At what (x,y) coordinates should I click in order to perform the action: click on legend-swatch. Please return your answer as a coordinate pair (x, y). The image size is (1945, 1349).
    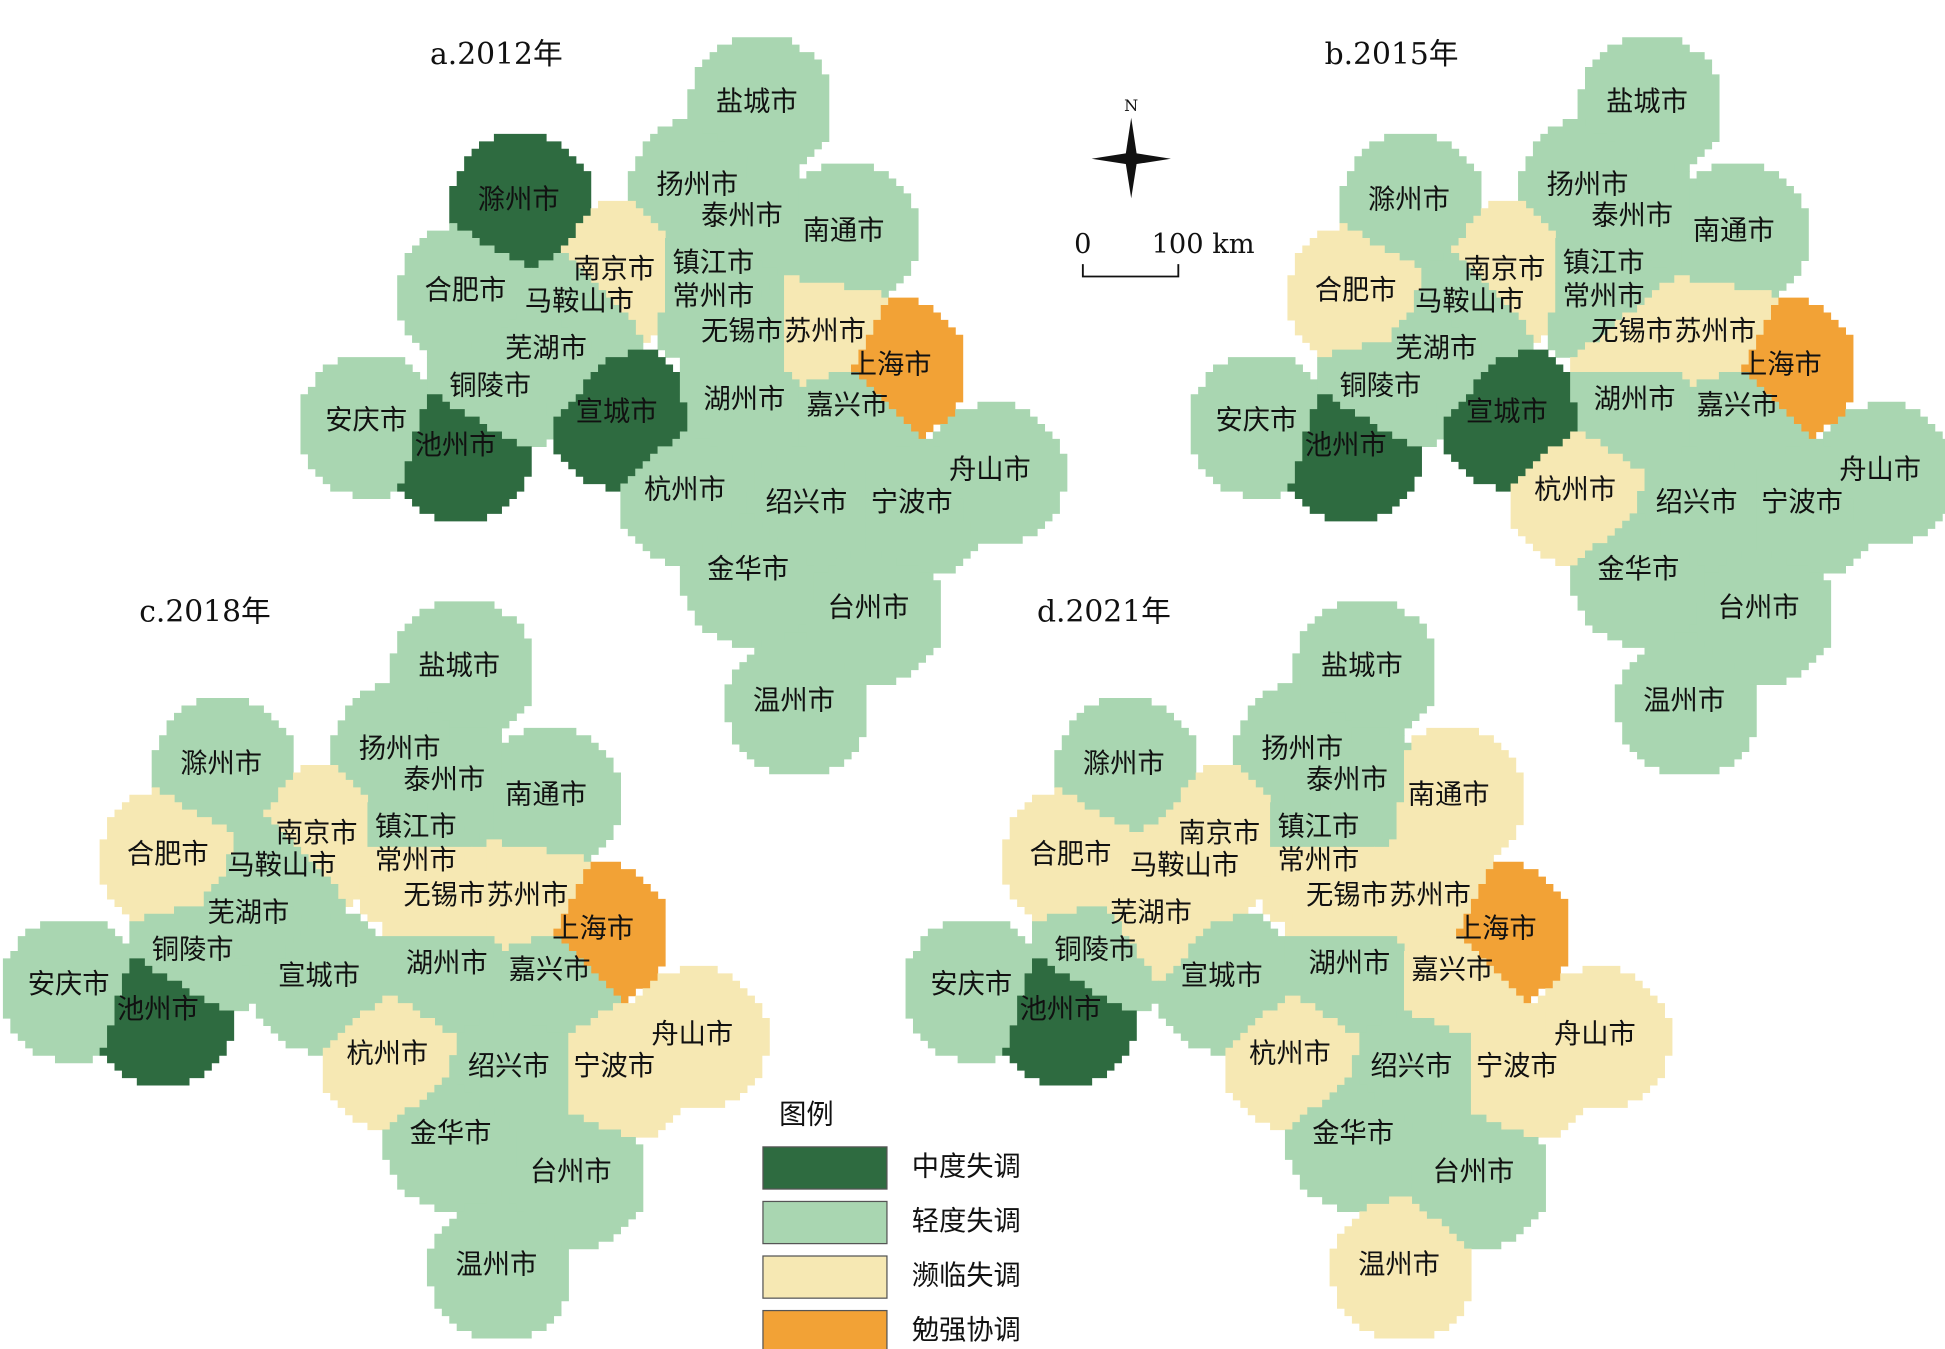
    Looking at the image, I should click on (825, 1329).